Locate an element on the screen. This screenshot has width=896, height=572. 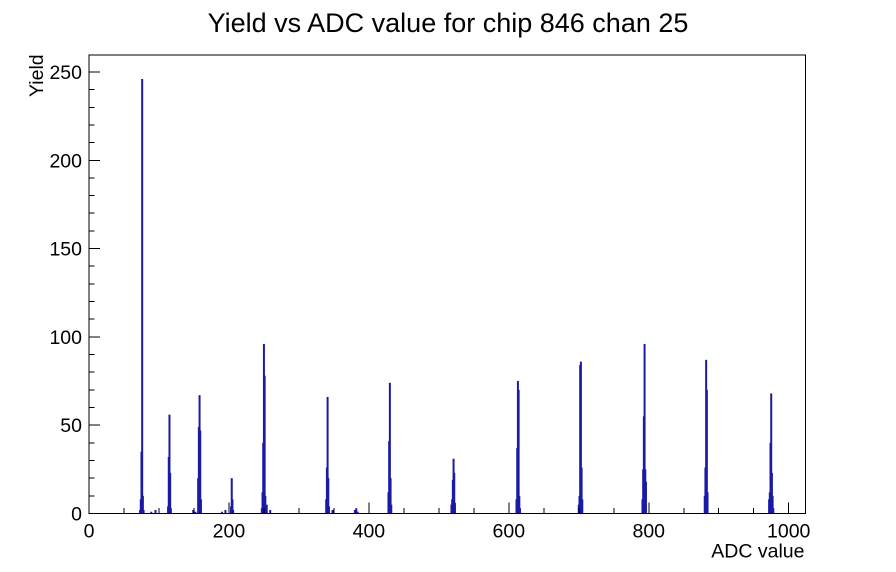
y-tick-label: 150 is located at coordinates (65, 250).